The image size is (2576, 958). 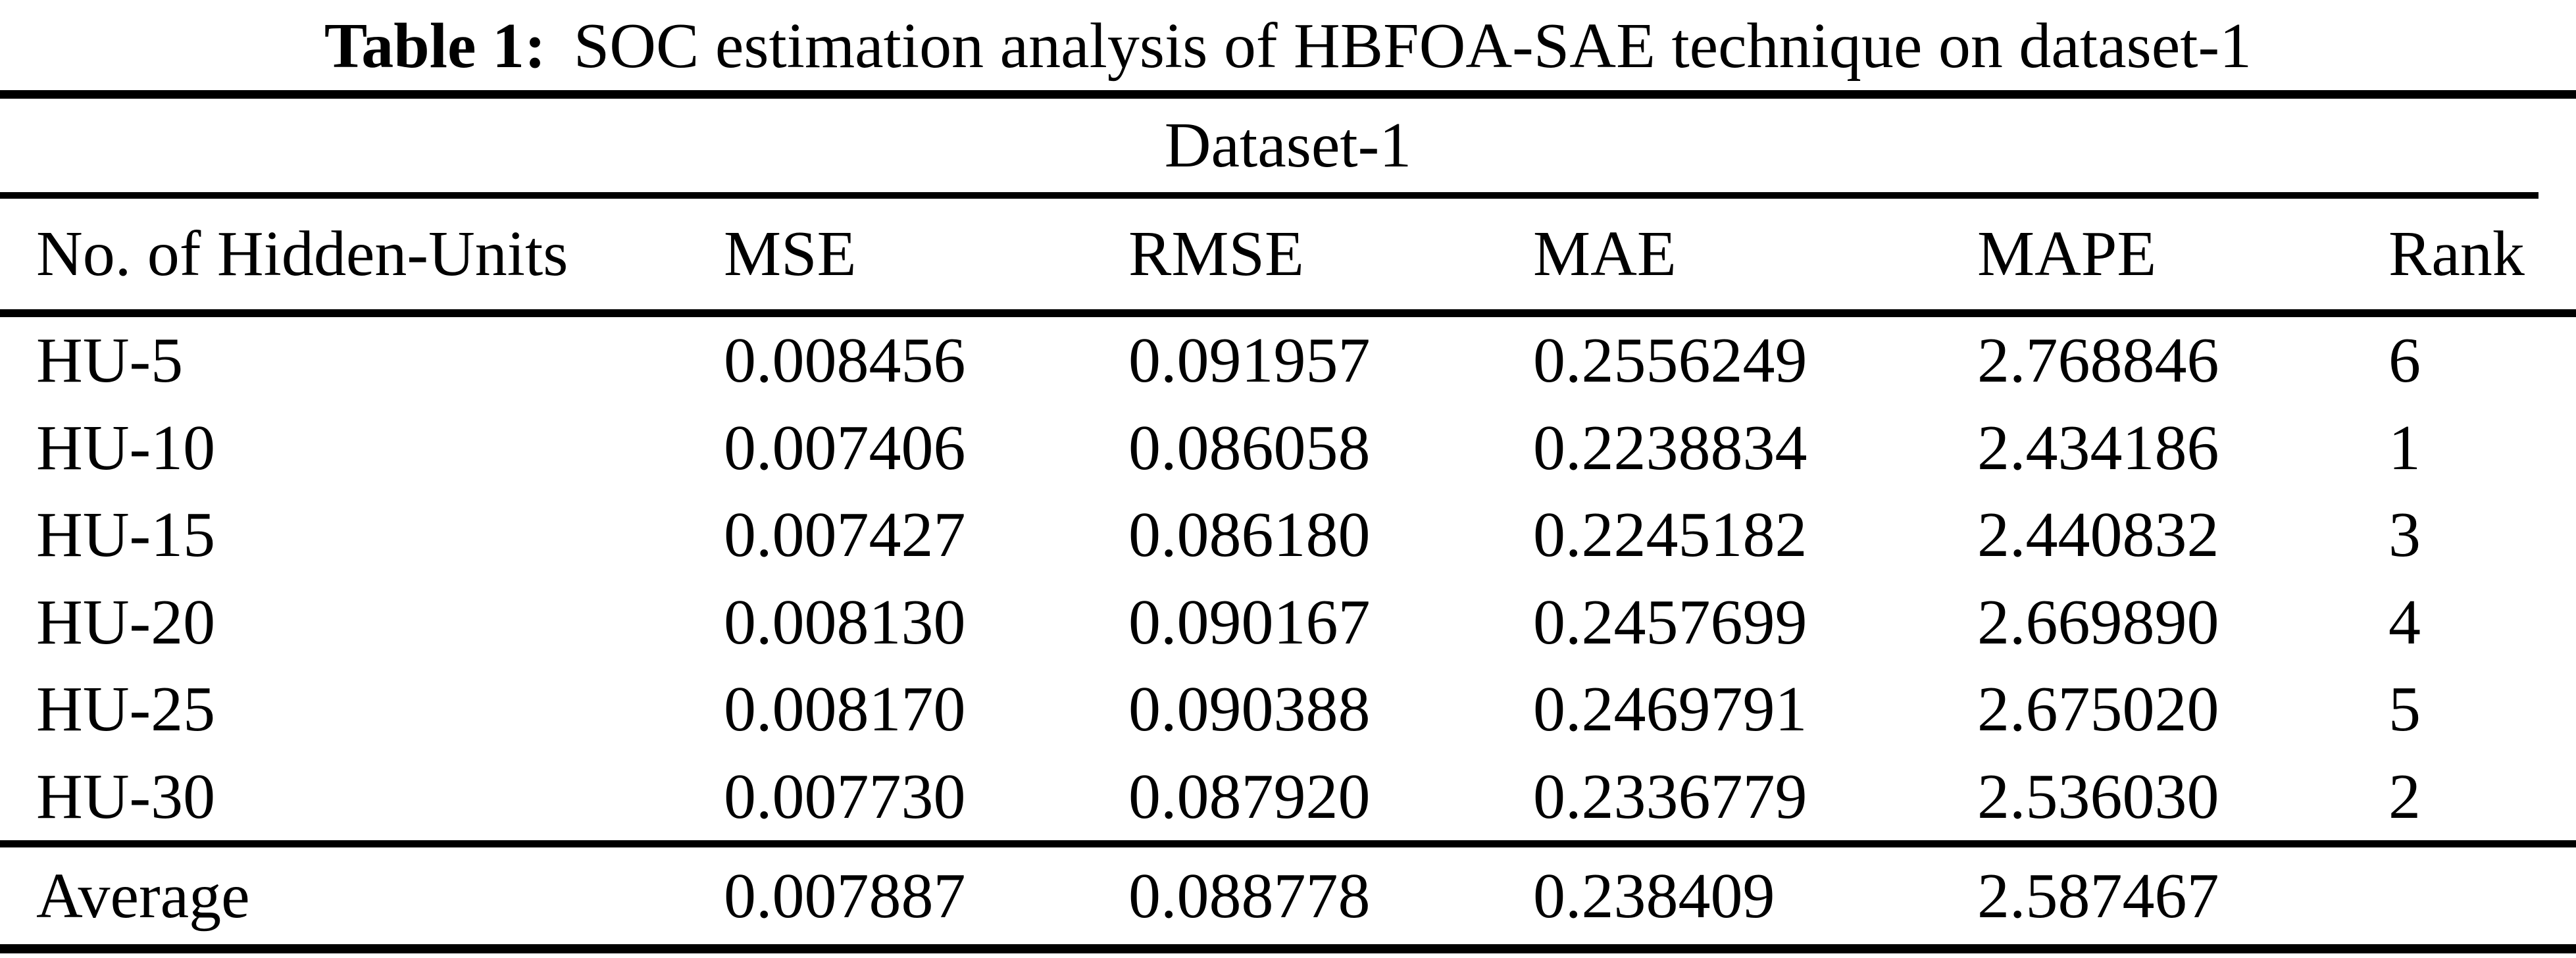 What do you see at coordinates (1249, 622) in the screenshot?
I see `rmse-value: 0.090167` at bounding box center [1249, 622].